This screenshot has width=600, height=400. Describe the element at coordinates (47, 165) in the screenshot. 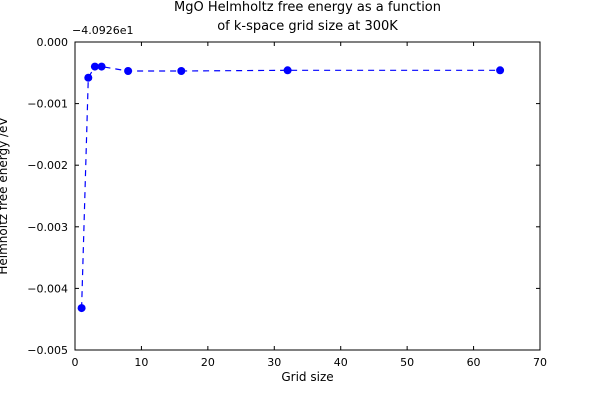

I see `y-tick-label: −0.002` at that location.